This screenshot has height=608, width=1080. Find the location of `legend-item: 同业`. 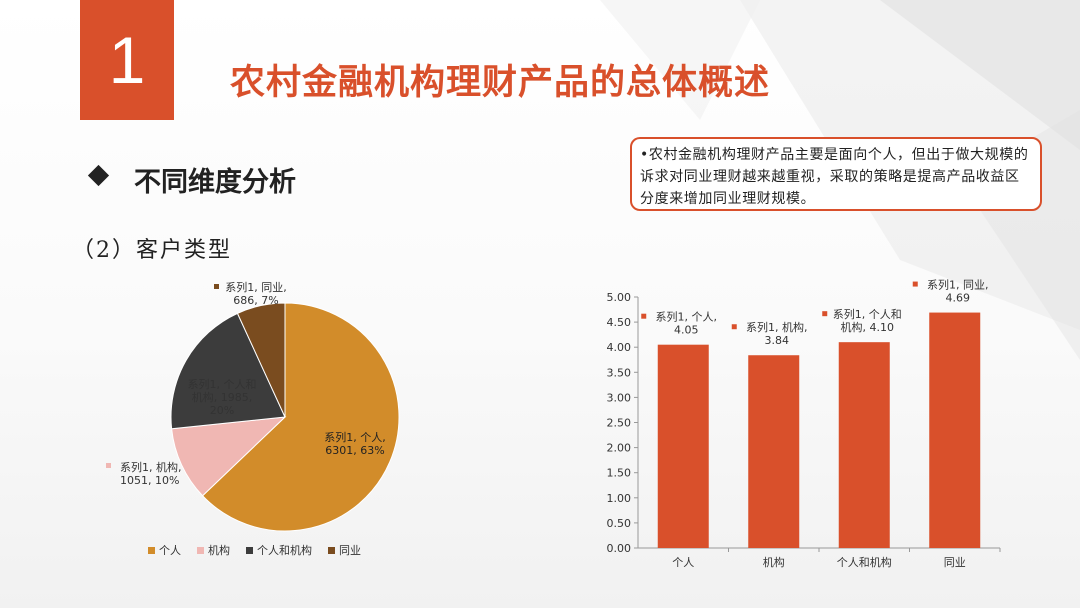

legend-item: 同业 is located at coordinates (344, 550).